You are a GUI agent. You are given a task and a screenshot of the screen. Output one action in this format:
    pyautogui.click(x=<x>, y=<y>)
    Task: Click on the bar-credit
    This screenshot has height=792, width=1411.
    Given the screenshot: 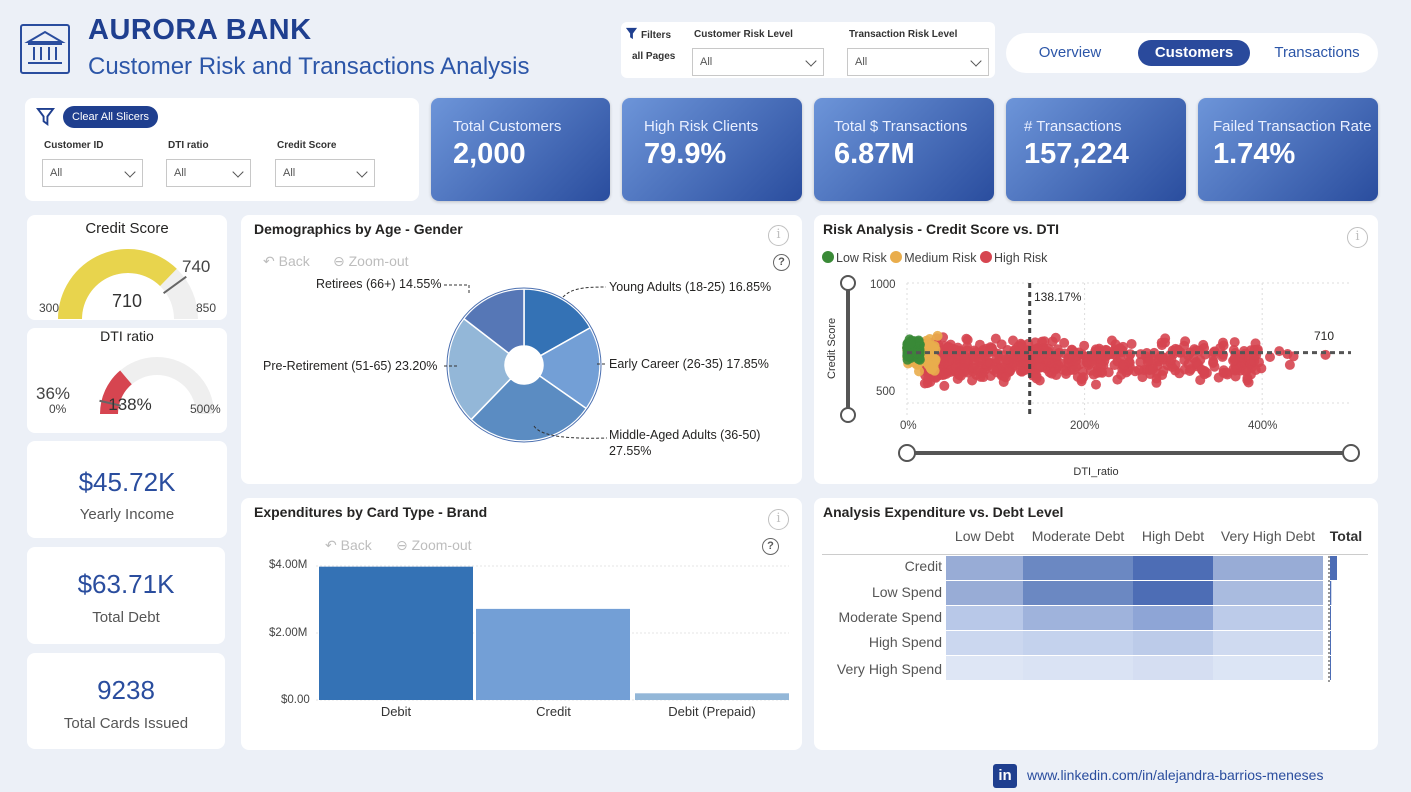 What is the action you would take?
    pyautogui.click(x=553, y=654)
    